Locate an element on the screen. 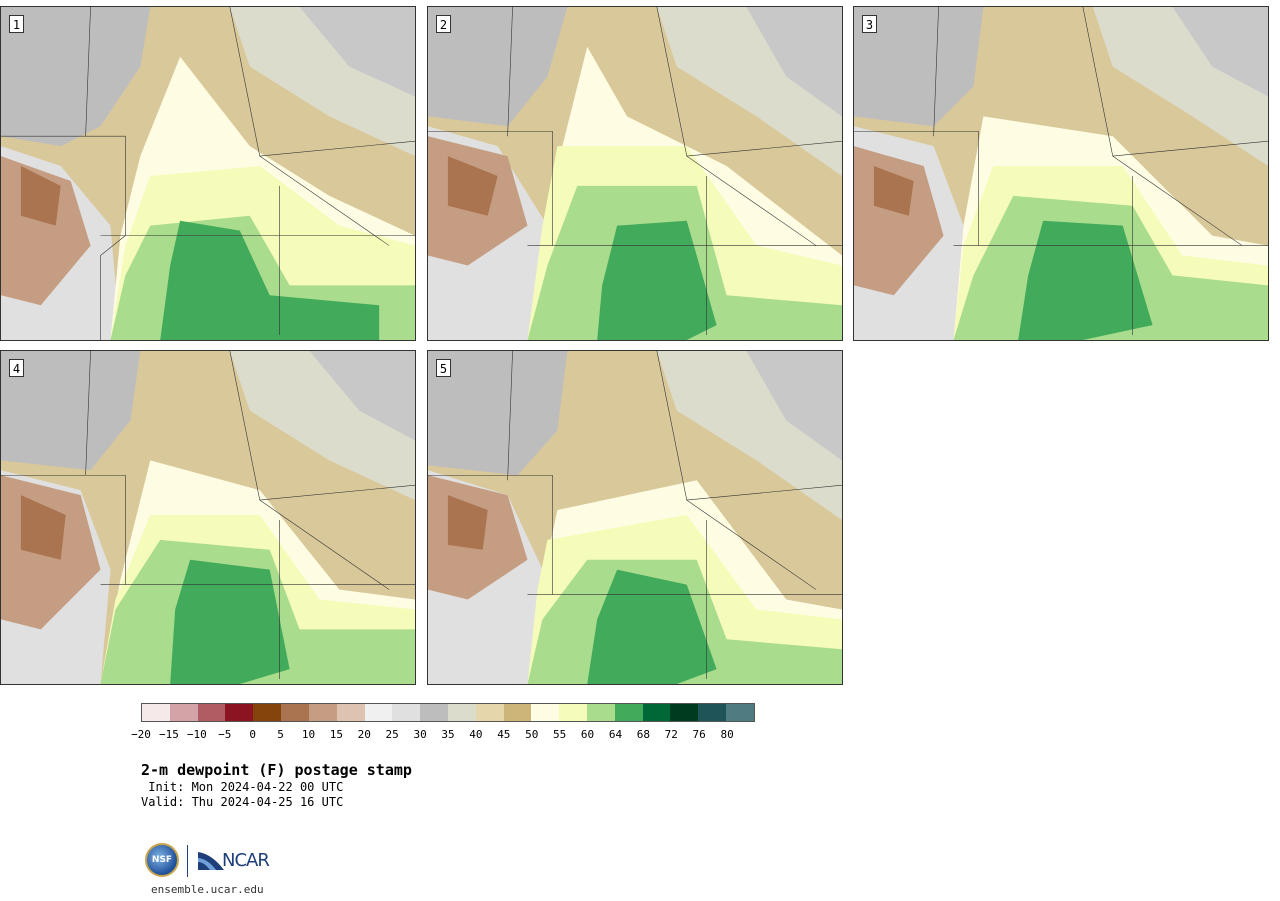 The image size is (1280, 901). colorbar-tick-label: 64 is located at coordinates (615, 734).